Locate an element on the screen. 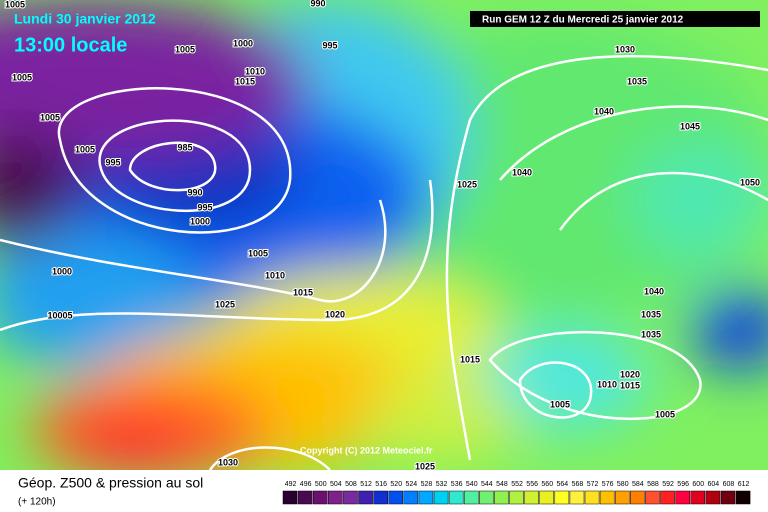 The image size is (768, 512). legend-value: 504 is located at coordinates (336, 484).